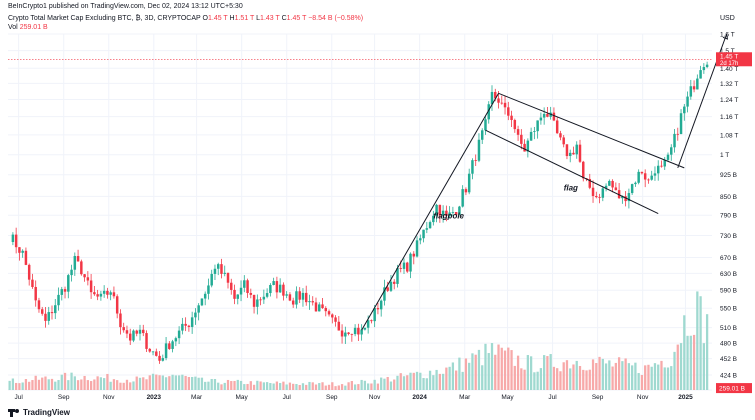 The width and height of the screenshot is (755, 420). What do you see at coordinates (39, 412) in the screenshot?
I see `tradingview-logo: TradingView` at bounding box center [39, 412].